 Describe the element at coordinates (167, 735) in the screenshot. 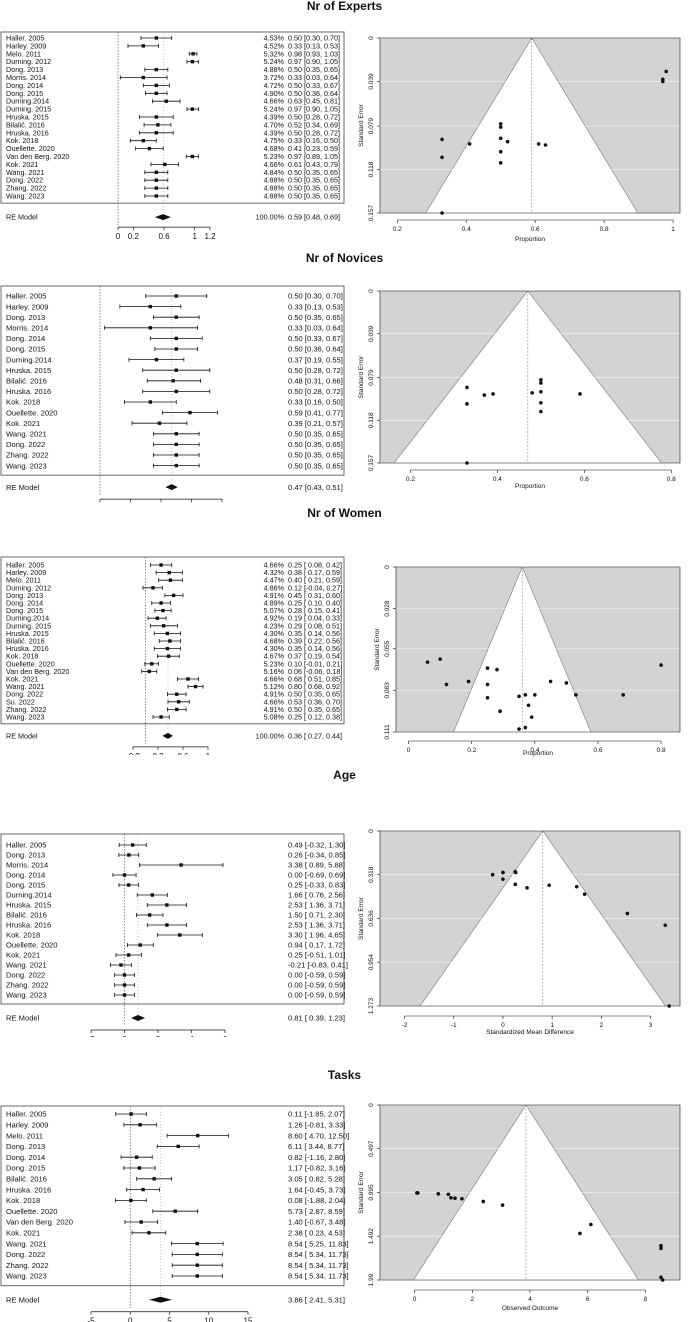

I see `summary-diamond` at that location.